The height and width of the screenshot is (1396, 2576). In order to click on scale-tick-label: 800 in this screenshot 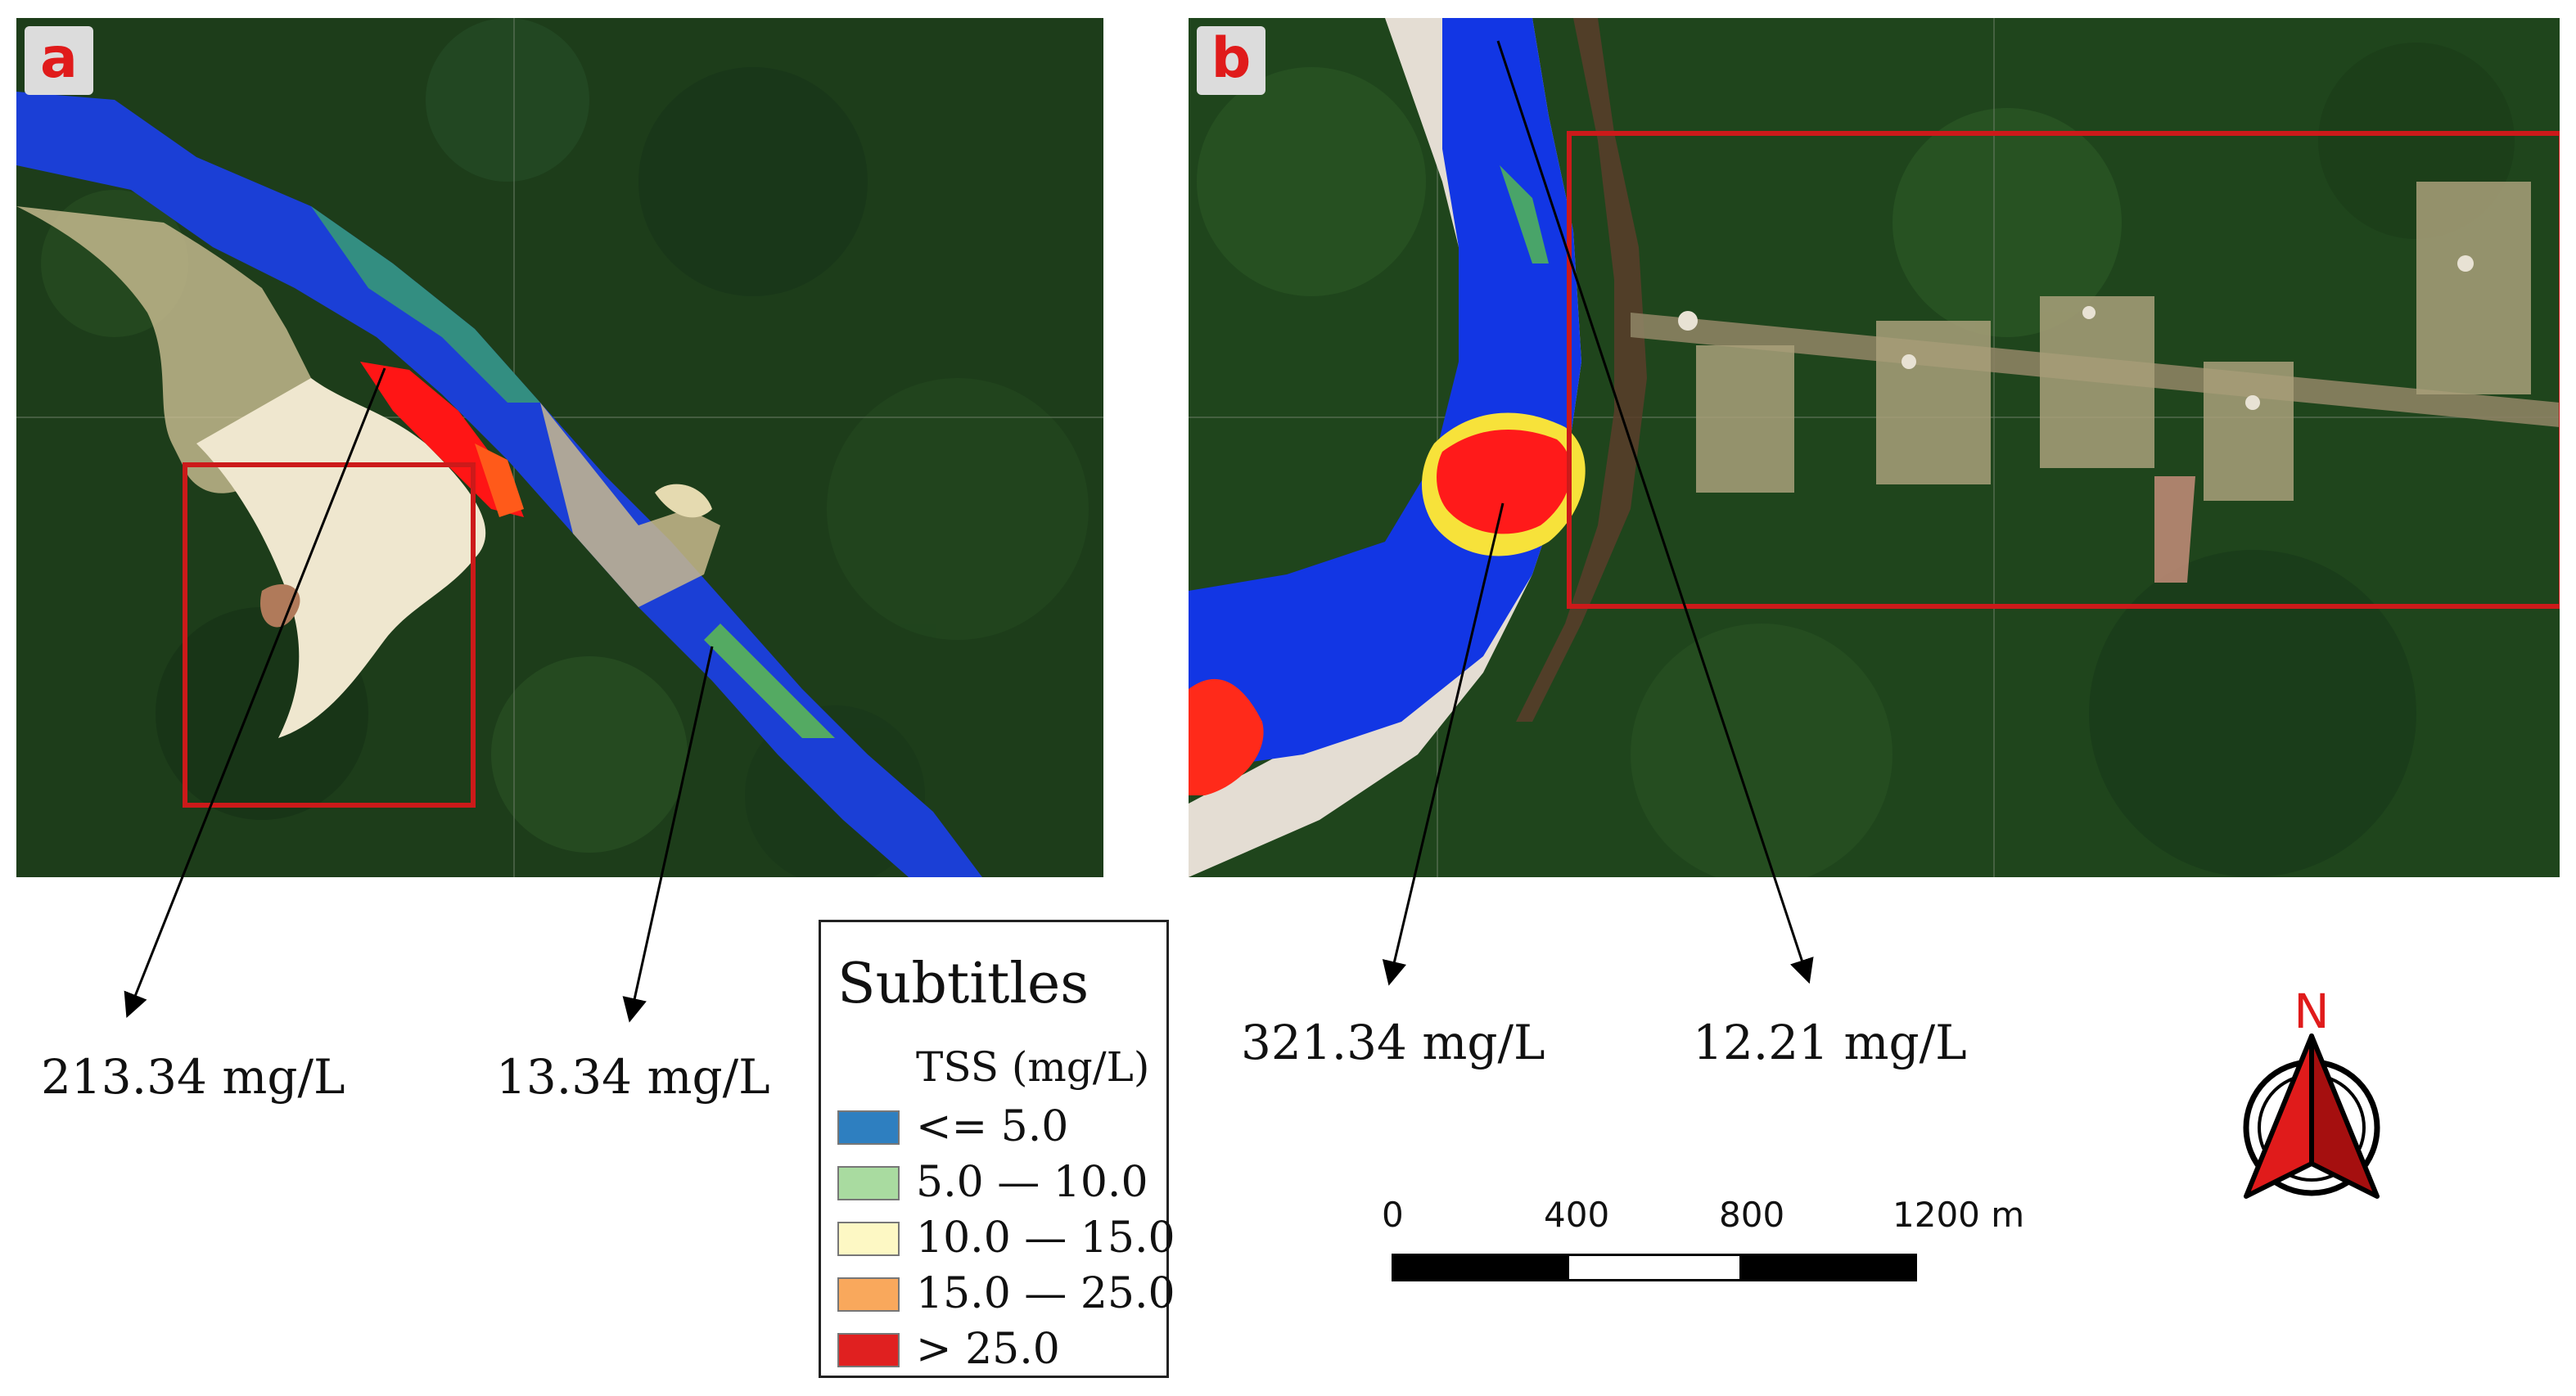, I will do `click(1752, 1215)`.